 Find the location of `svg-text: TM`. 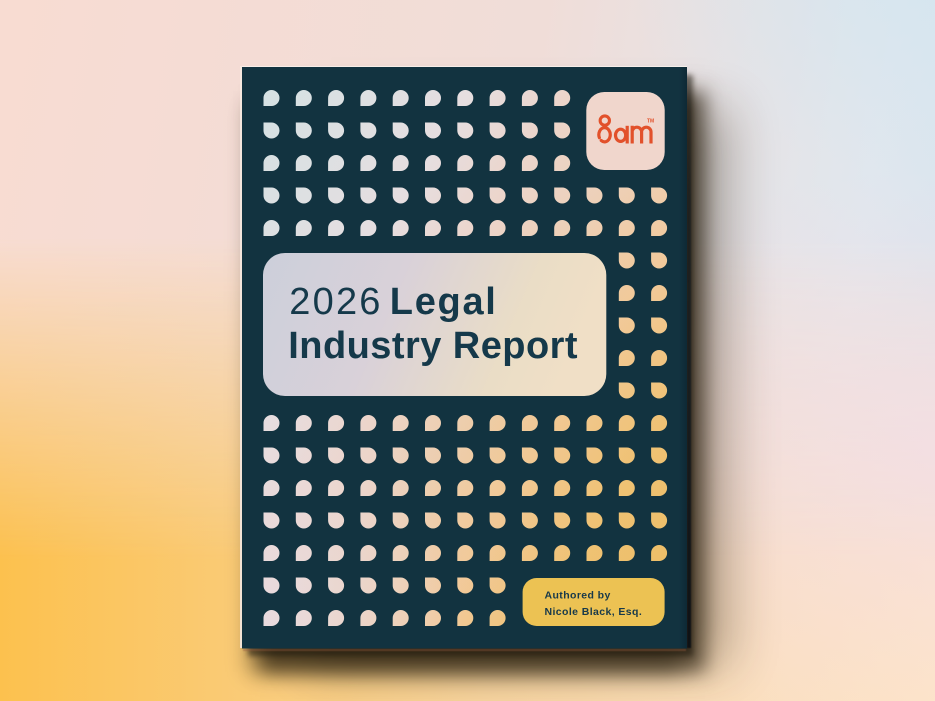

svg-text: TM is located at coordinates (650, 122).